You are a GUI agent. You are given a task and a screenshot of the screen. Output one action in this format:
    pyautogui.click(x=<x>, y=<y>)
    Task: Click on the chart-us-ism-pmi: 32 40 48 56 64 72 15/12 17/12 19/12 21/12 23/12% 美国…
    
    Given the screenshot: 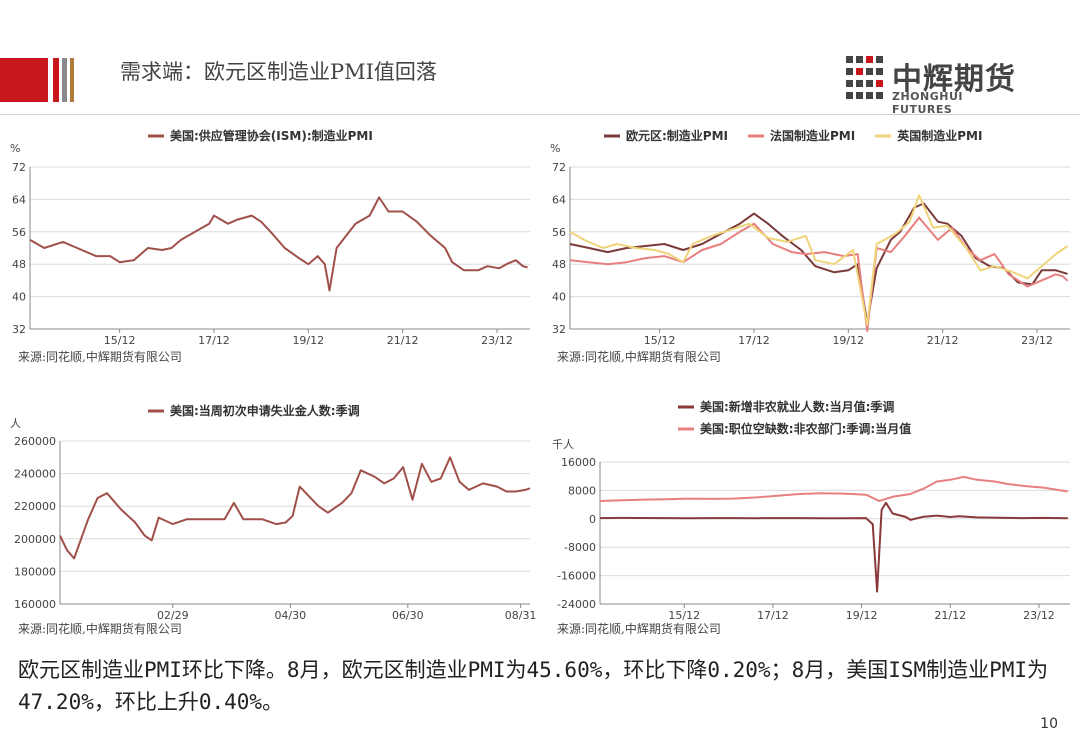 What is the action you would take?
    pyautogui.click(x=270, y=236)
    